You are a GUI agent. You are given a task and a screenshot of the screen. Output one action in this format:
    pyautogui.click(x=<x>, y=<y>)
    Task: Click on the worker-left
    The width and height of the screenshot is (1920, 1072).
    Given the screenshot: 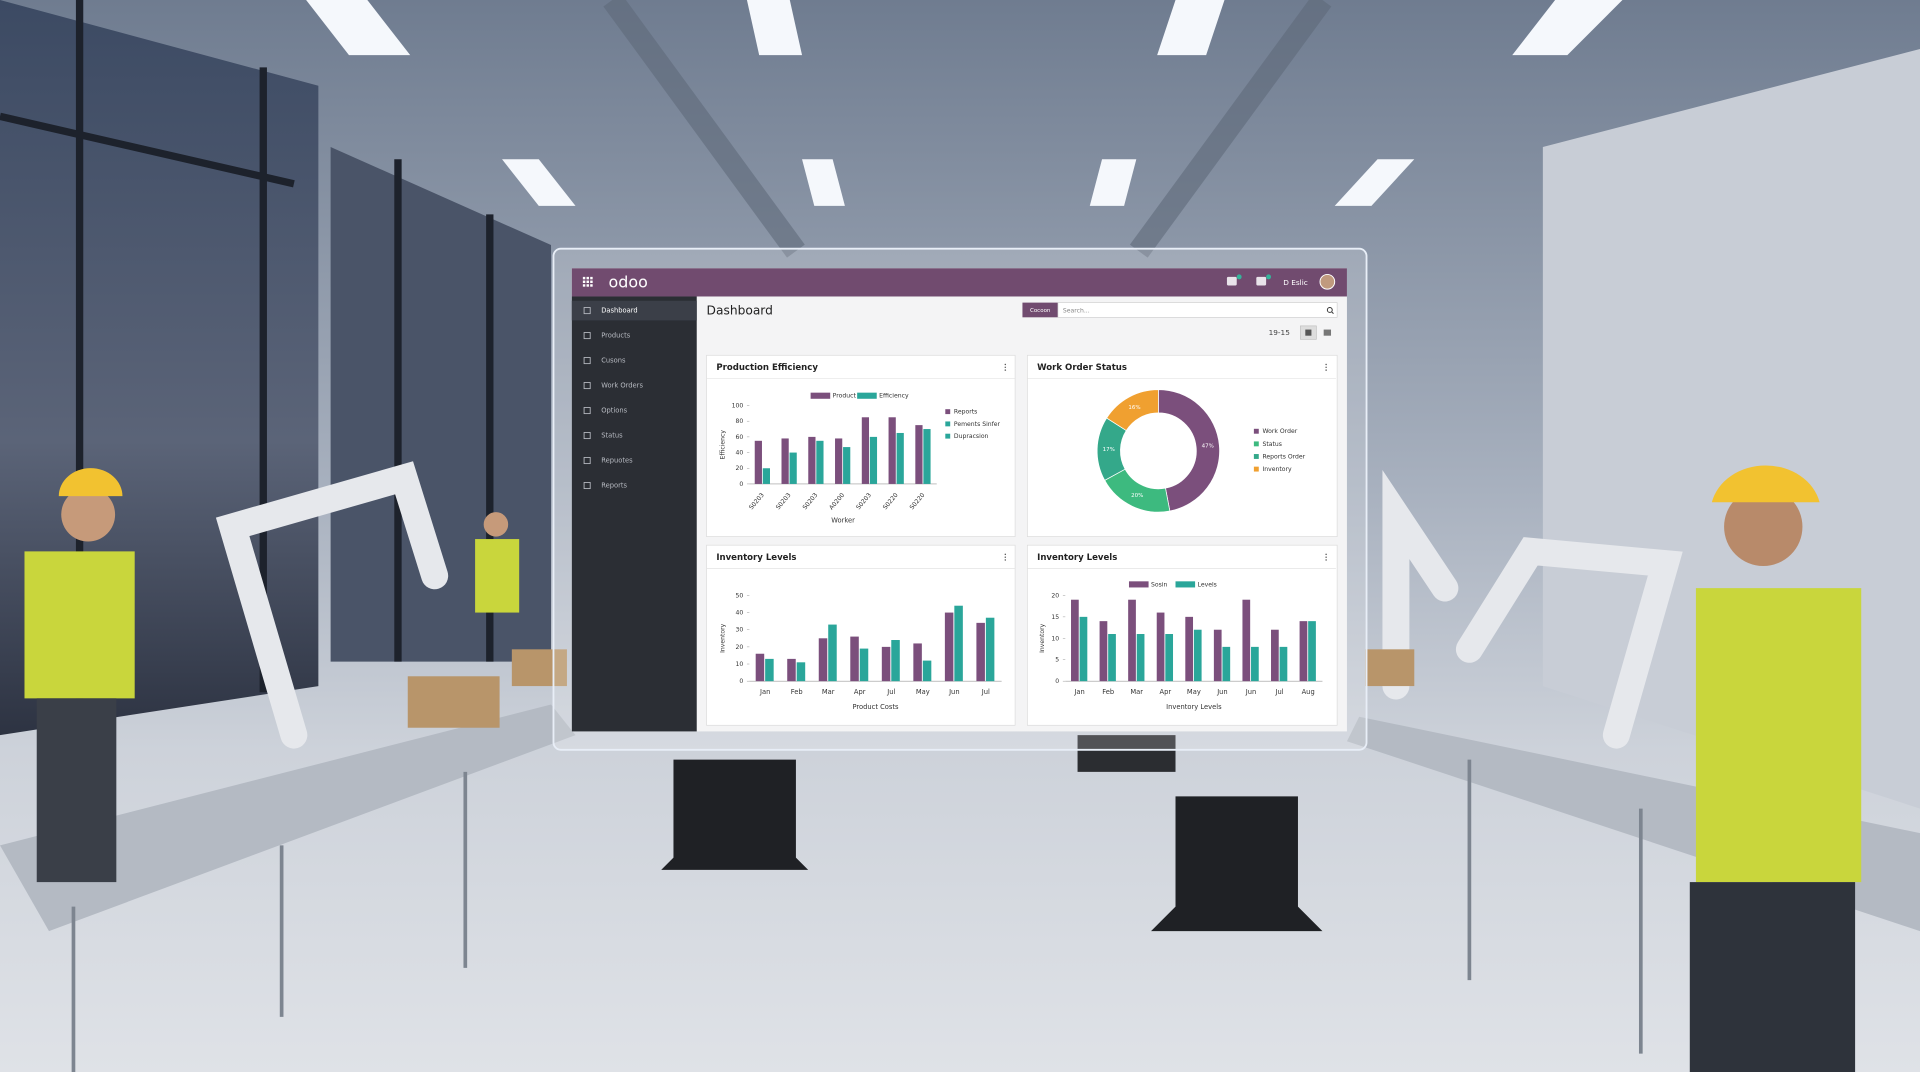 What is the action you would take?
    pyautogui.click(x=79, y=675)
    